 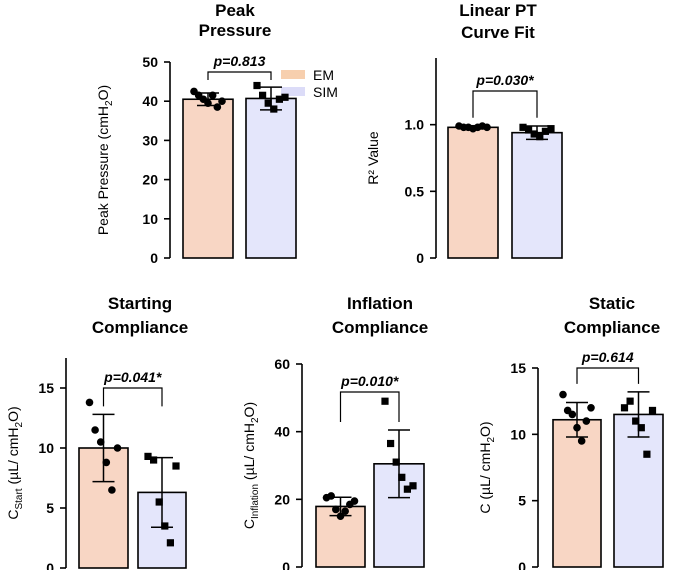 I want to click on legend-swatch-sim, so click(x=293, y=91).